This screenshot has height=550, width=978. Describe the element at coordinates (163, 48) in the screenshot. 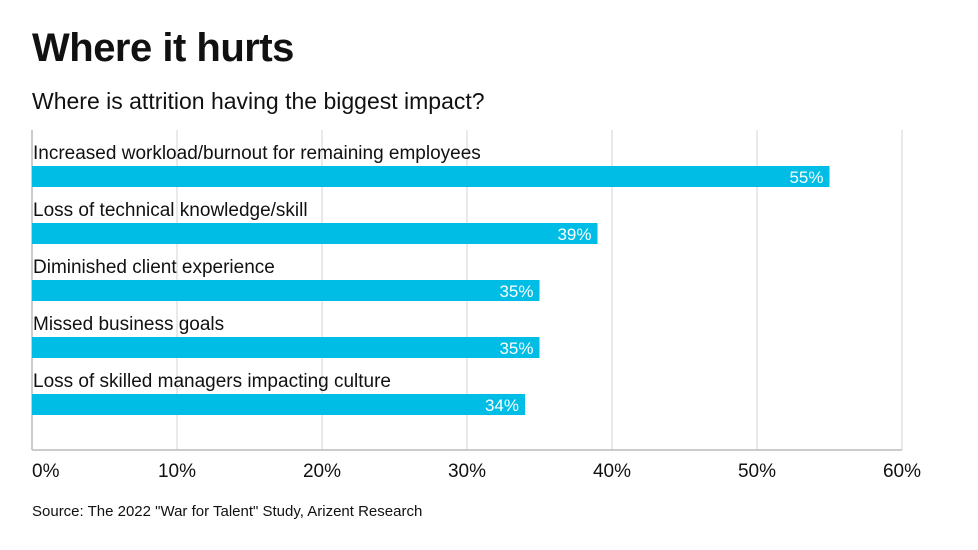

I see `chart-title: Where it hurts` at that location.